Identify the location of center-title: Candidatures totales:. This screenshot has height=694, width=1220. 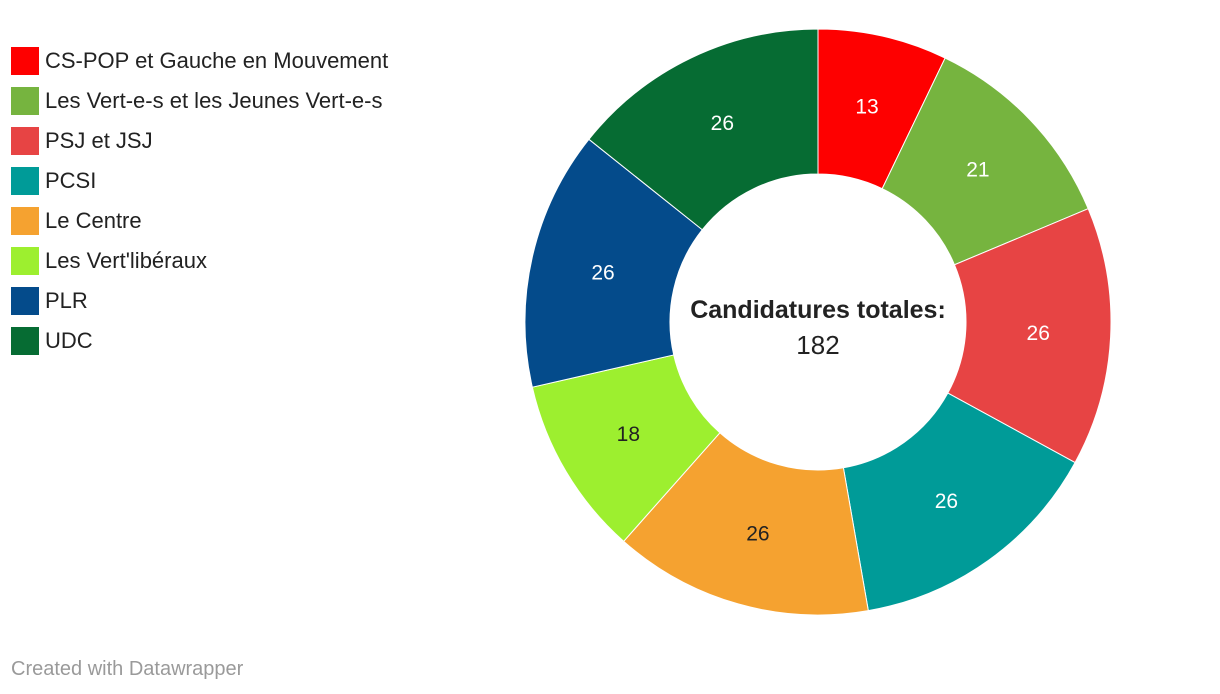
(818, 310).